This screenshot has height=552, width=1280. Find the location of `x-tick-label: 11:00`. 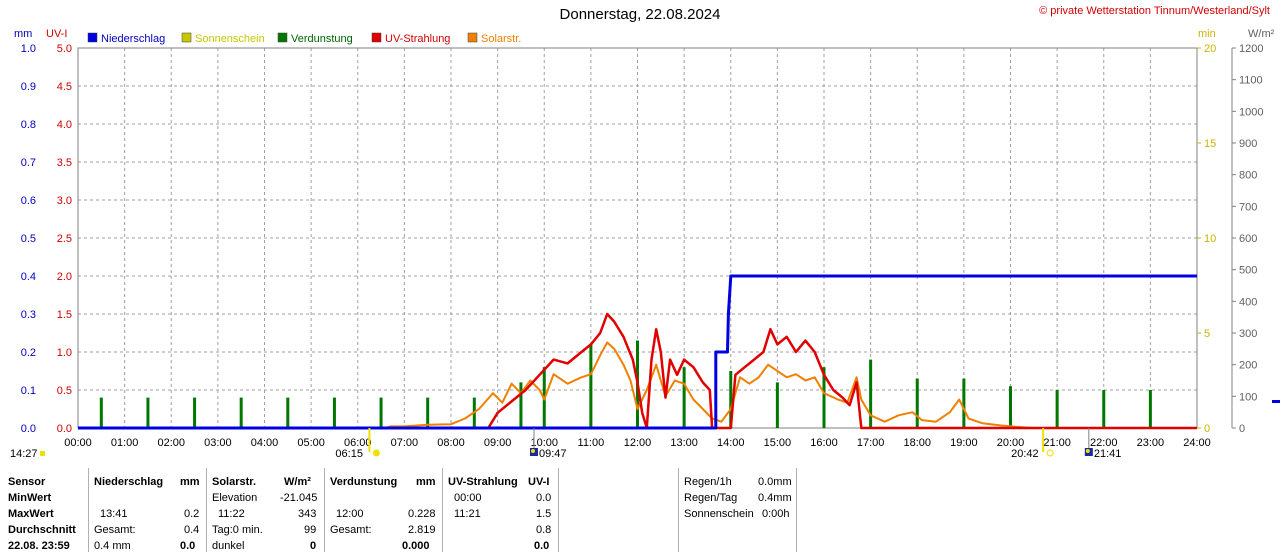

x-tick-label: 11:00 is located at coordinates (591, 443).